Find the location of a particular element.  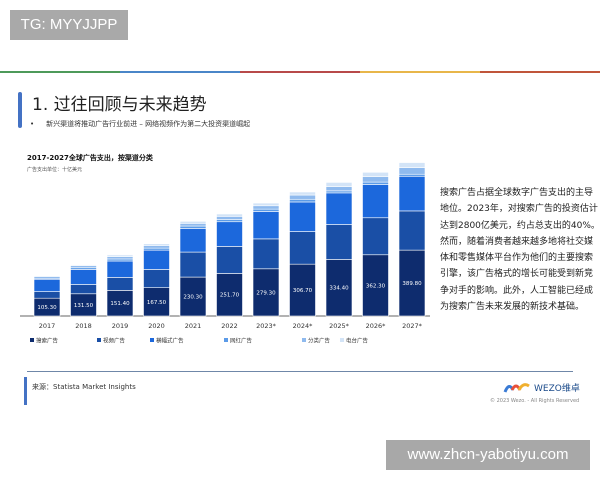

bar-value-label: 151.40 is located at coordinates (120, 304).